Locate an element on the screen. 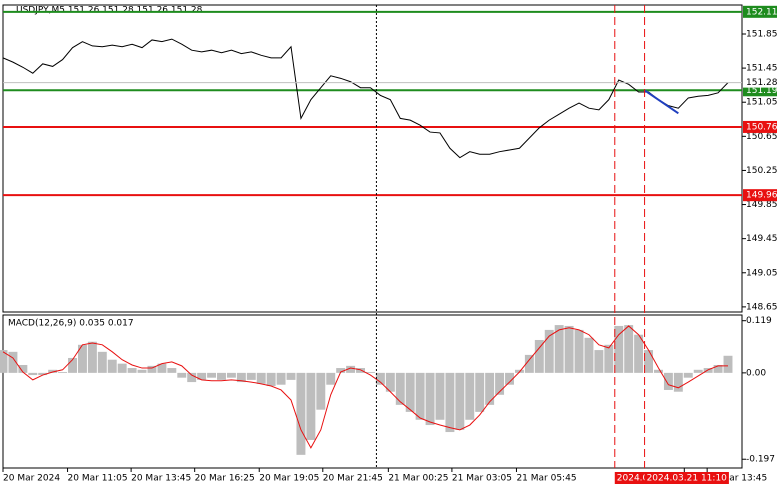 The image size is (781, 489). x-tick-label: 21 Mar 05:45 is located at coordinates (546, 479).